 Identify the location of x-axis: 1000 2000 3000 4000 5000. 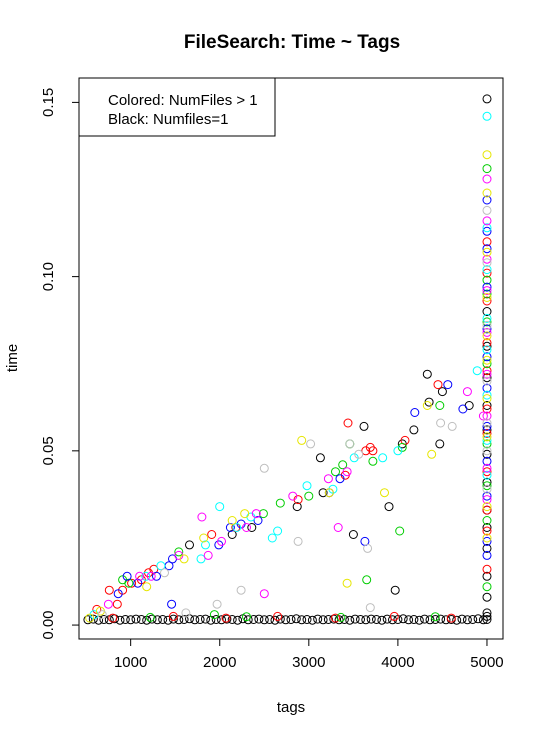
(309, 655).